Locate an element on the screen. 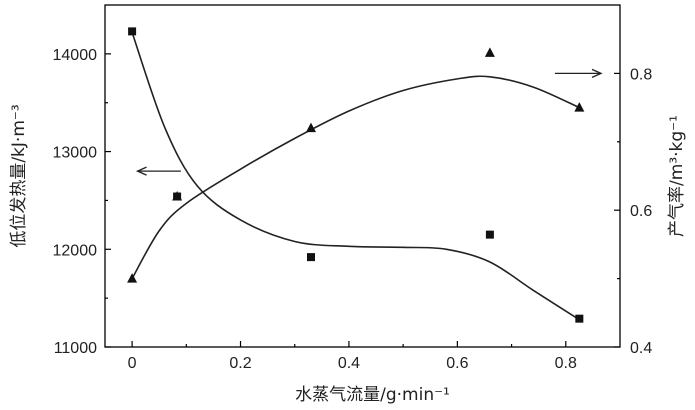 The width and height of the screenshot is (695, 410). x-tick-label: 0.2 is located at coordinates (240, 363).